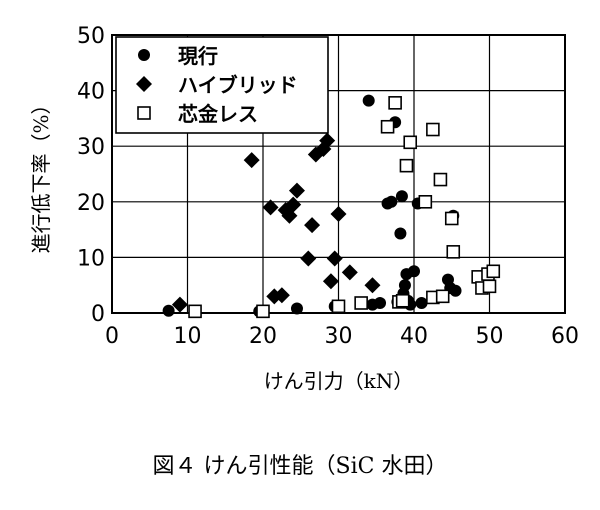 This screenshot has height=510, width=600. I want to click on x-tick-label: 30, so click(339, 336).